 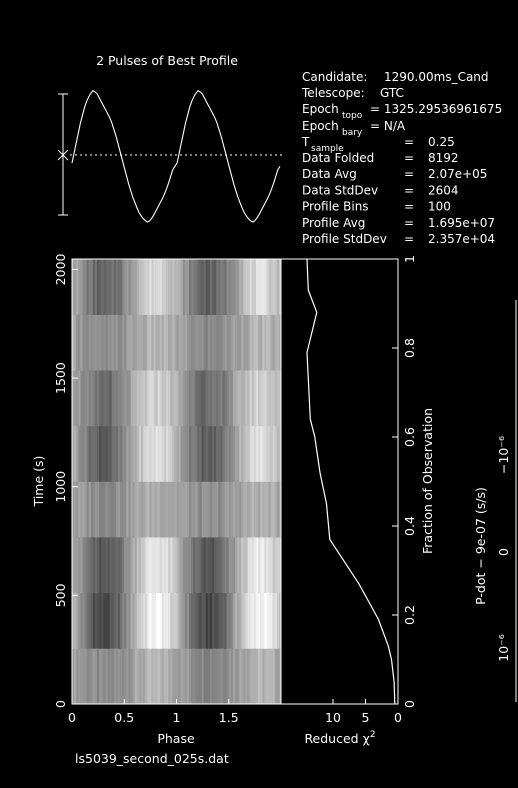 I want to click on chi-square-curve, so click(x=351, y=481).